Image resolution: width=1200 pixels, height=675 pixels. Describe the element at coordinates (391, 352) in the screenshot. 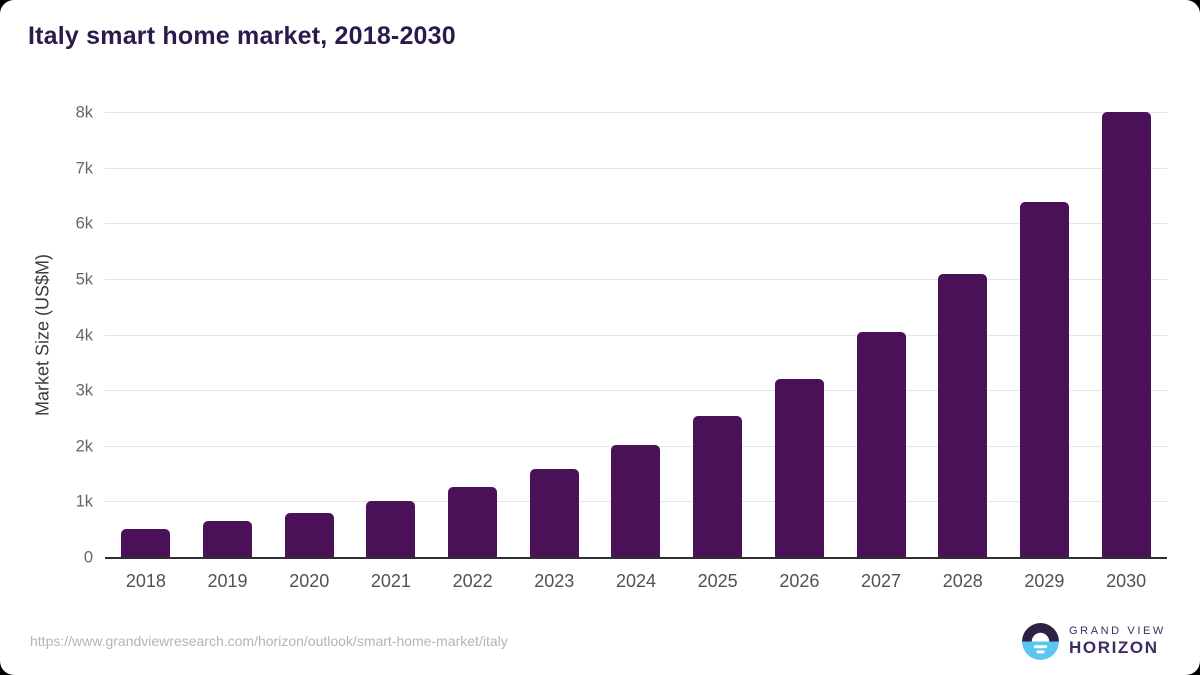

I see `bar-column: 2021` at that location.